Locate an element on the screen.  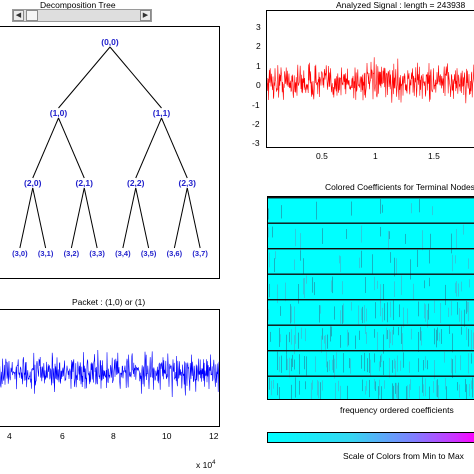
colorbar is located at coordinates (370, 437).